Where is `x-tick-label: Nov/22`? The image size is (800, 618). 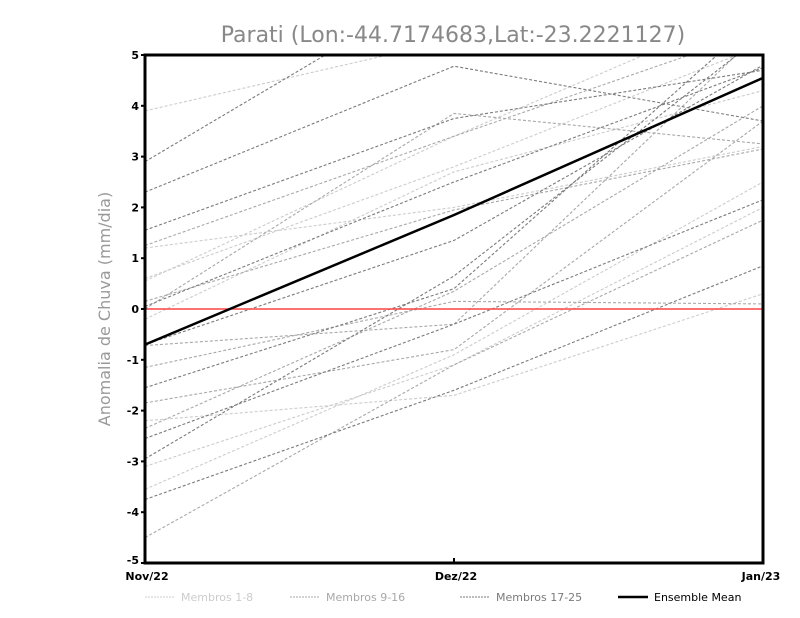 x-tick-label: Nov/22 is located at coordinates (146, 576).